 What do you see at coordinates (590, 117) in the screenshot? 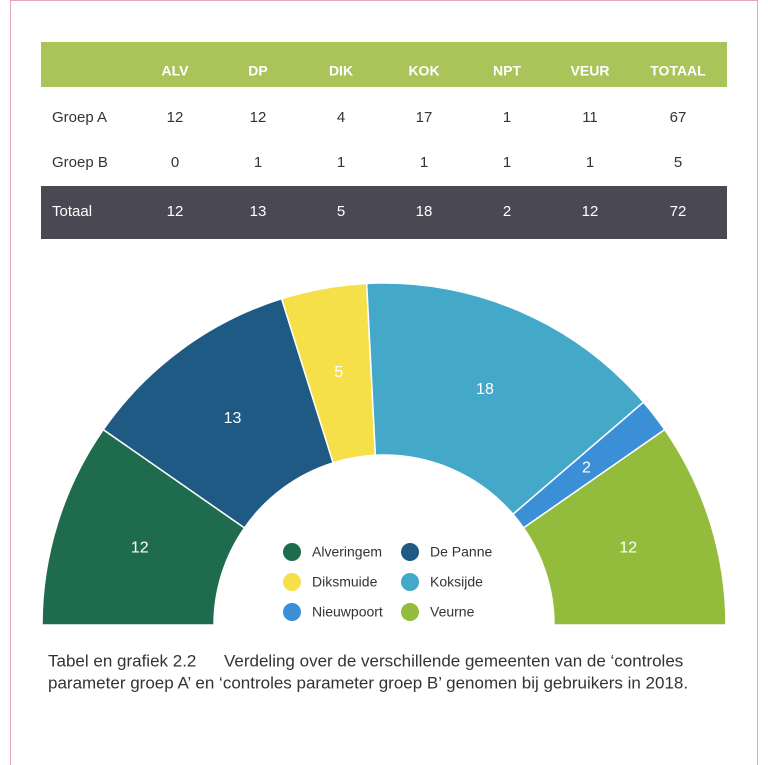
I see `table-cell: 11` at bounding box center [590, 117].